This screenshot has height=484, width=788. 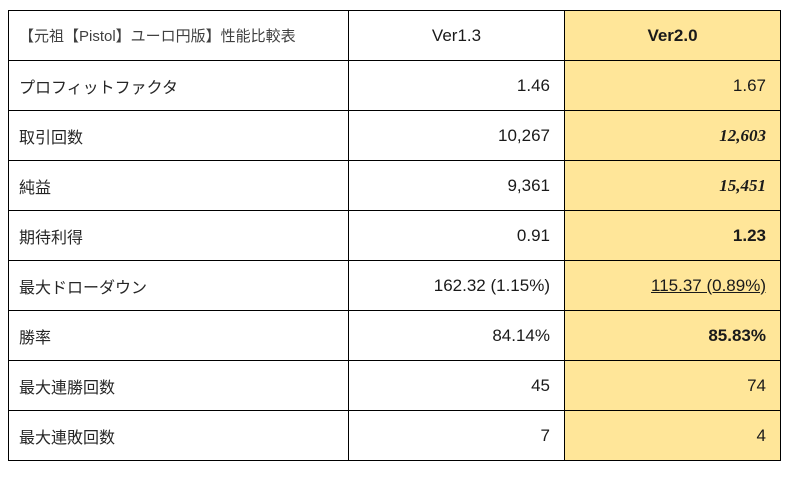 I want to click on table-row: 最大連勝回数 45 74, so click(x=394, y=385).